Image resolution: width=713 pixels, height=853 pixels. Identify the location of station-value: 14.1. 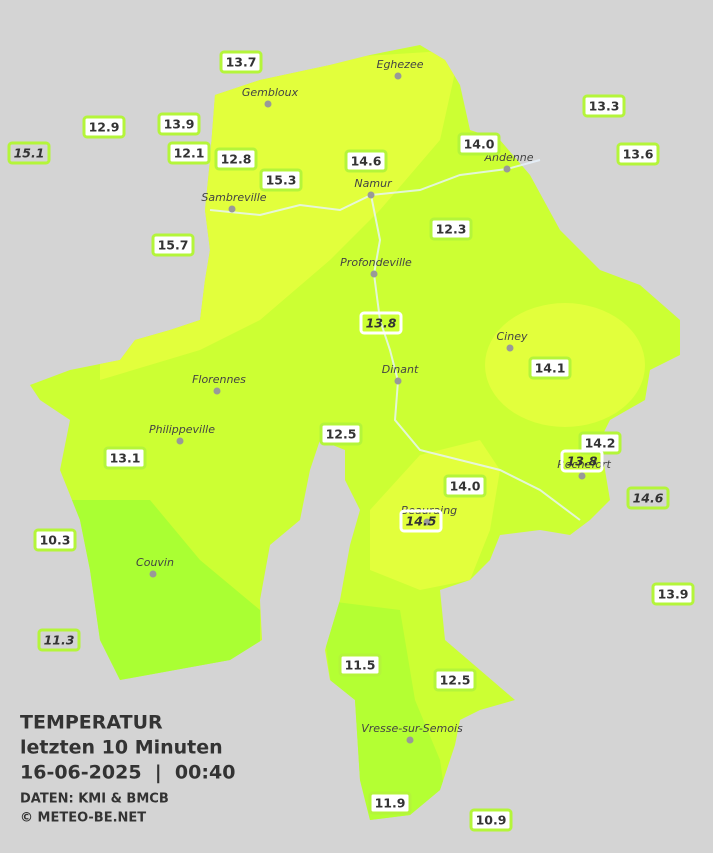
(550, 368).